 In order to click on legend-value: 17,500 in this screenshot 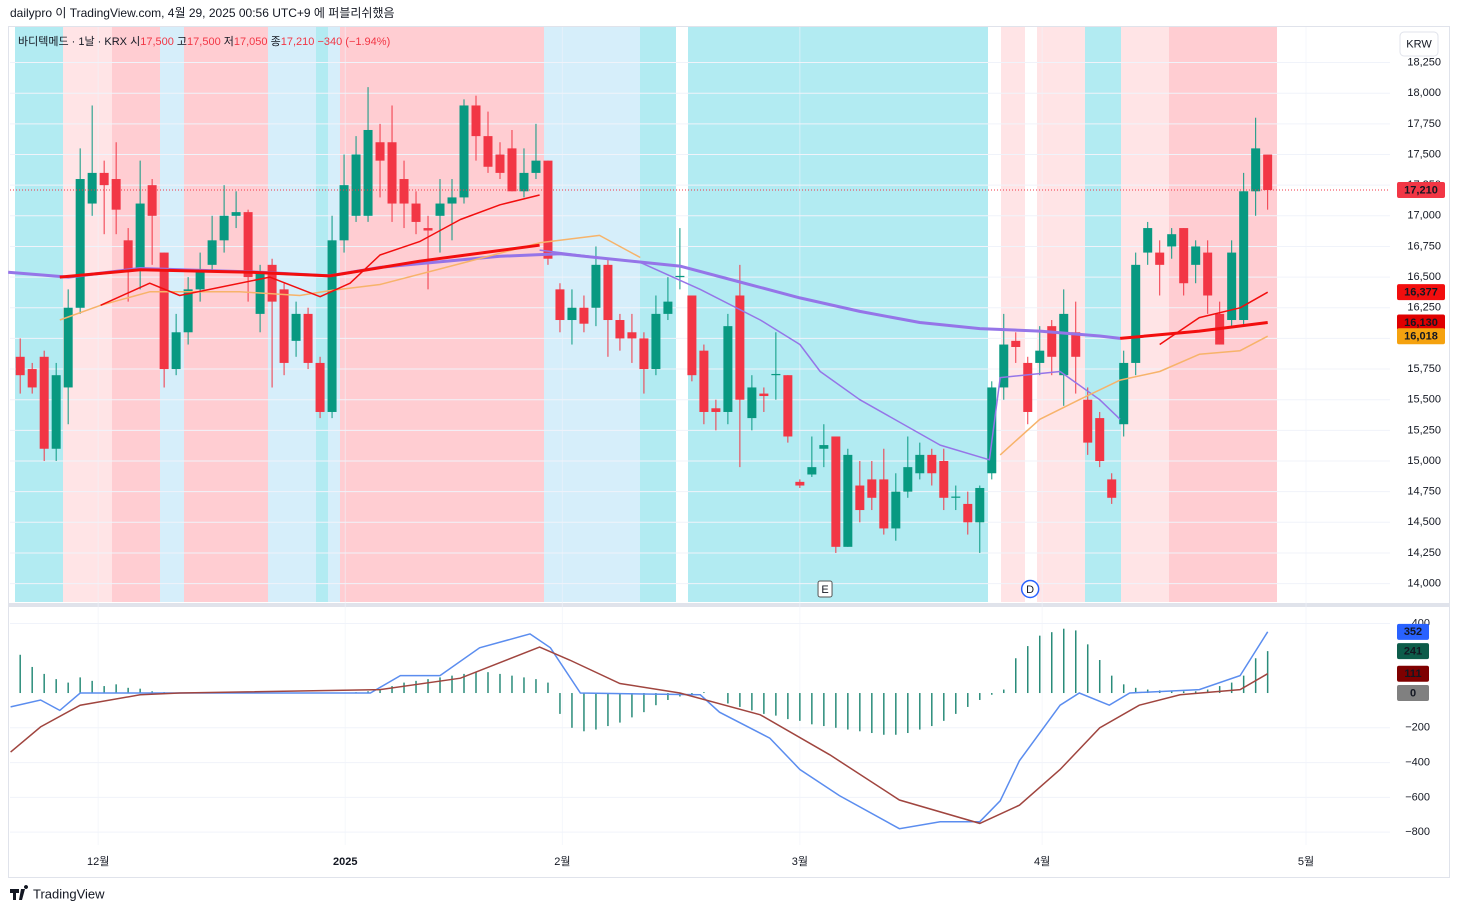, I will do `click(204, 42)`.